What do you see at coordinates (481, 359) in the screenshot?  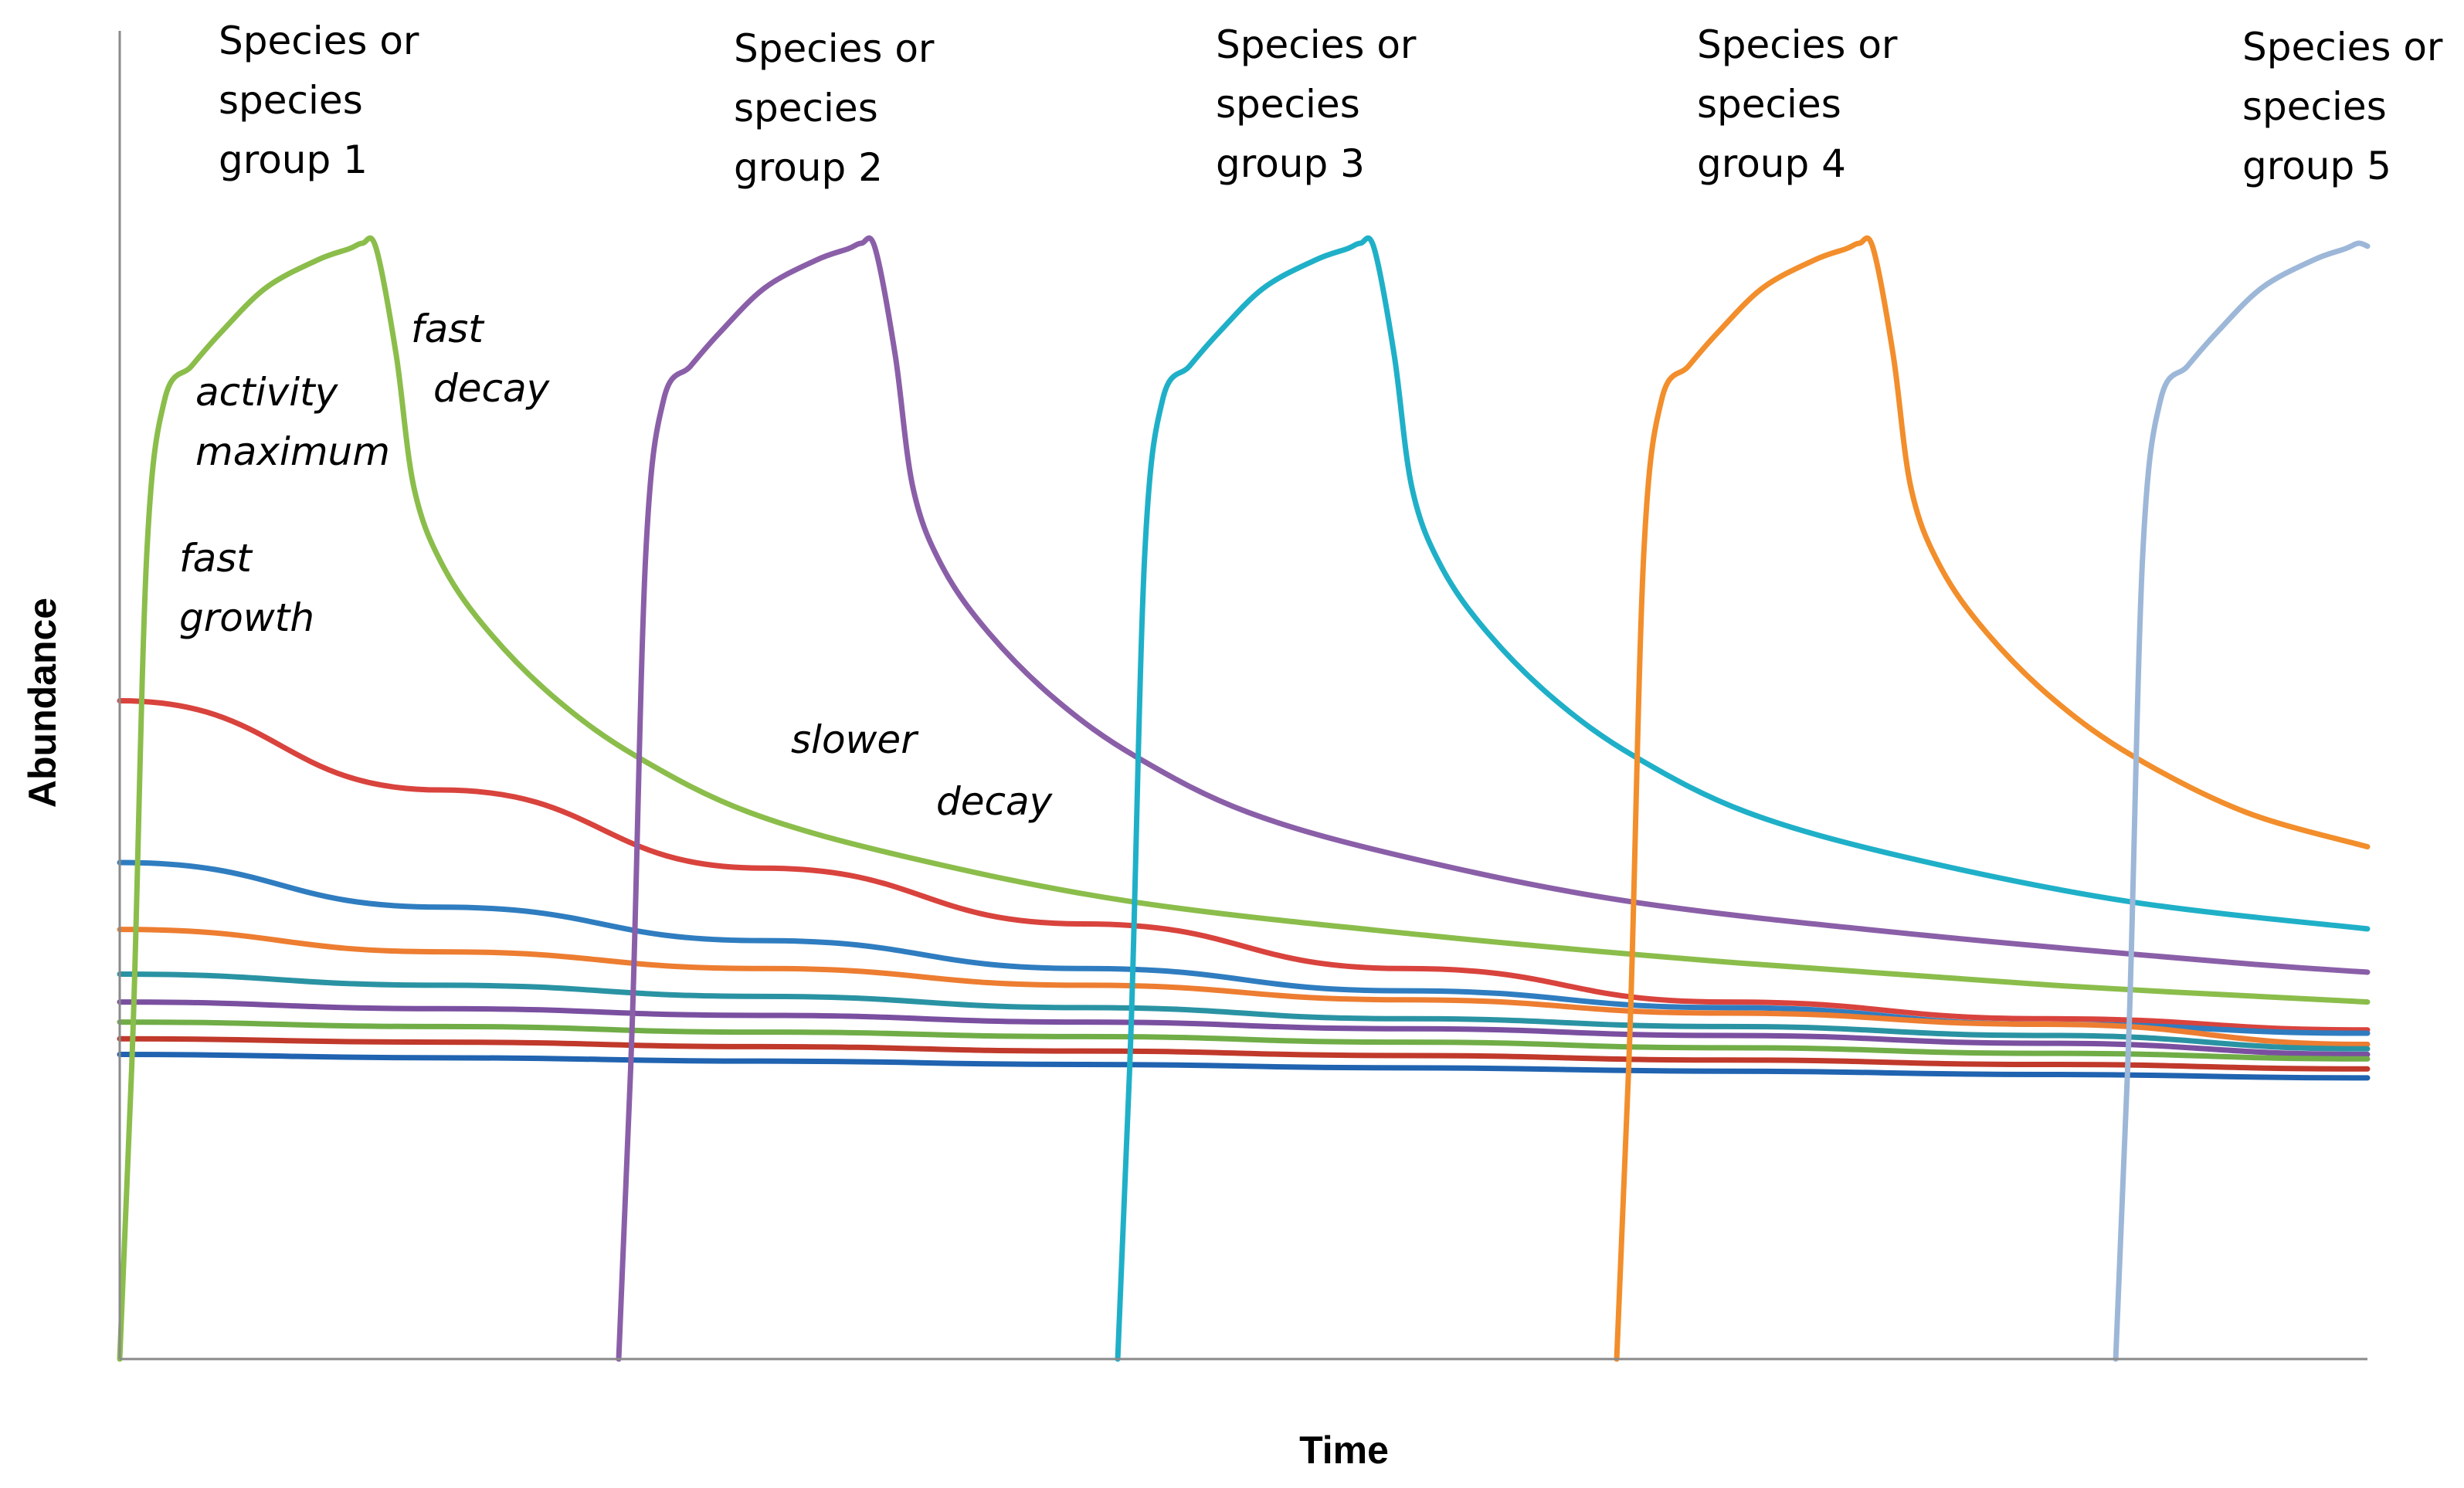 I see `annotation-fast-decay: fast decay` at bounding box center [481, 359].